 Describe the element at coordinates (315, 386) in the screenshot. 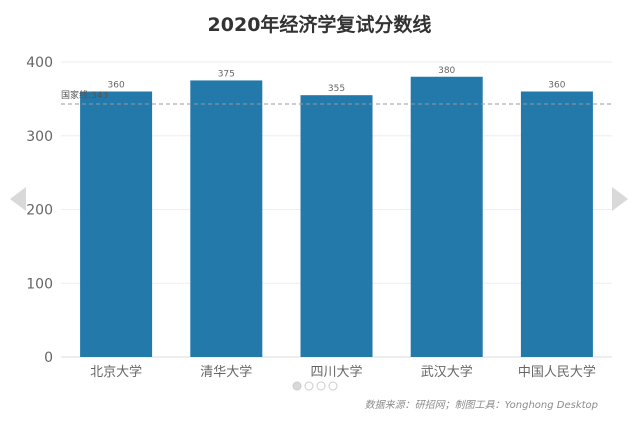

I see `page-dots` at that location.